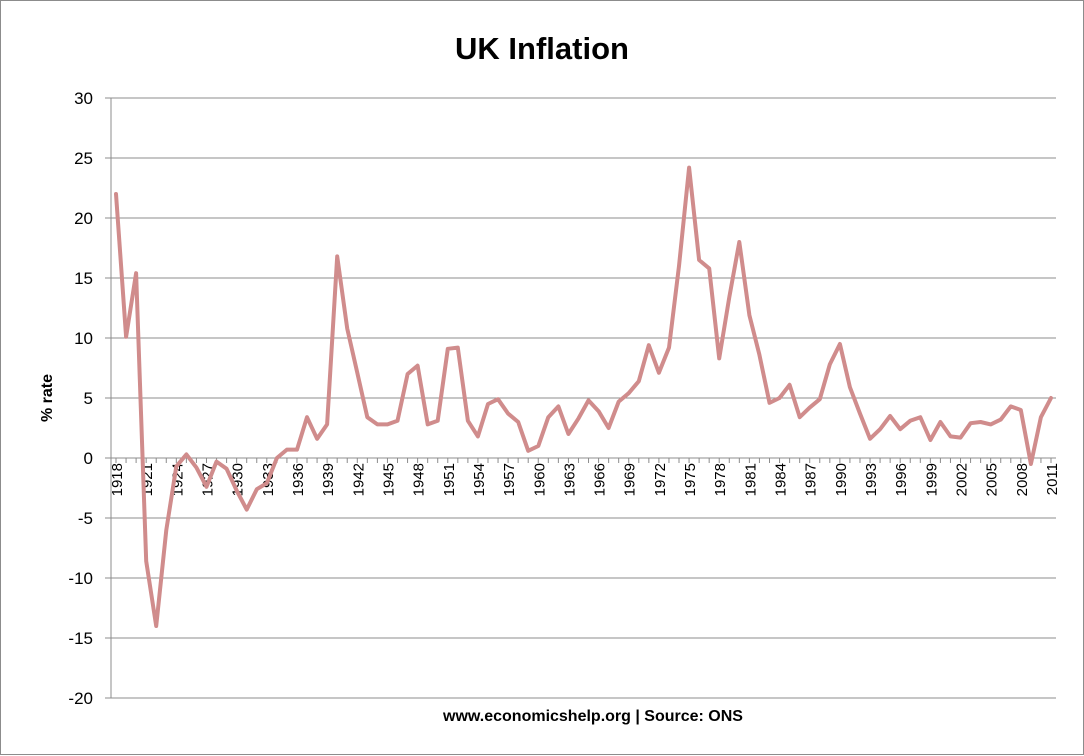 Image resolution: width=1084 pixels, height=756 pixels. Describe the element at coordinates (206, 487) in the screenshot. I see `data-point-1927` at that location.